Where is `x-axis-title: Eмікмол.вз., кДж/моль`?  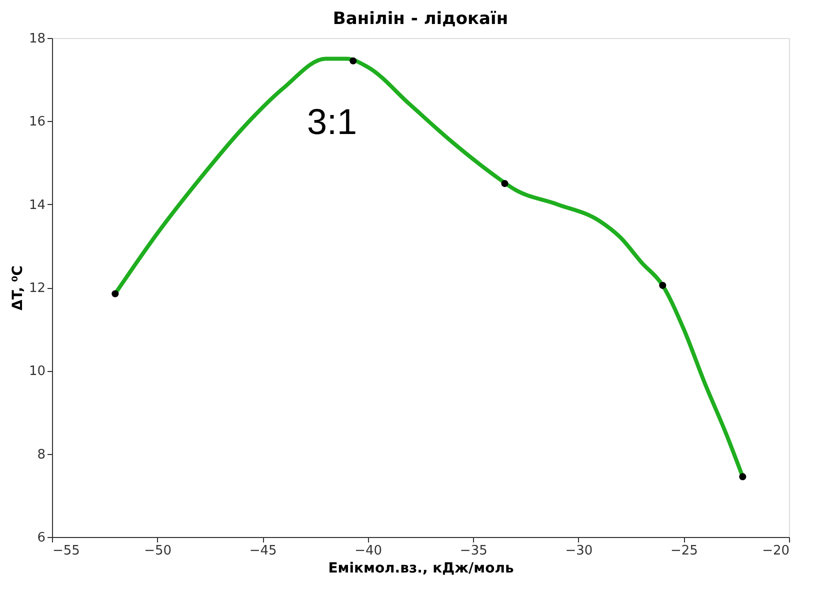
x-axis-title: Eмікмол.вз., кДж/моль is located at coordinates (421, 568).